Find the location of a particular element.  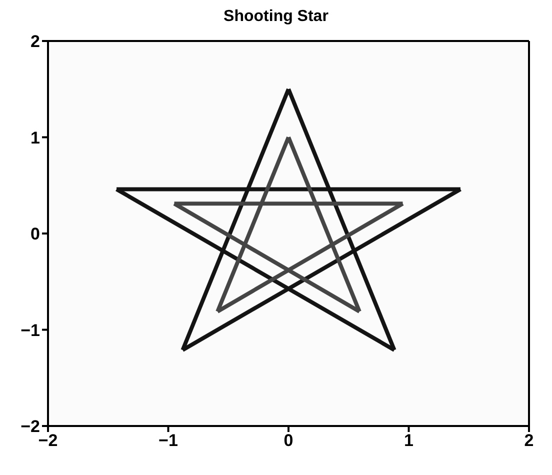

y-tick-label: −2 is located at coordinates (30, 426).